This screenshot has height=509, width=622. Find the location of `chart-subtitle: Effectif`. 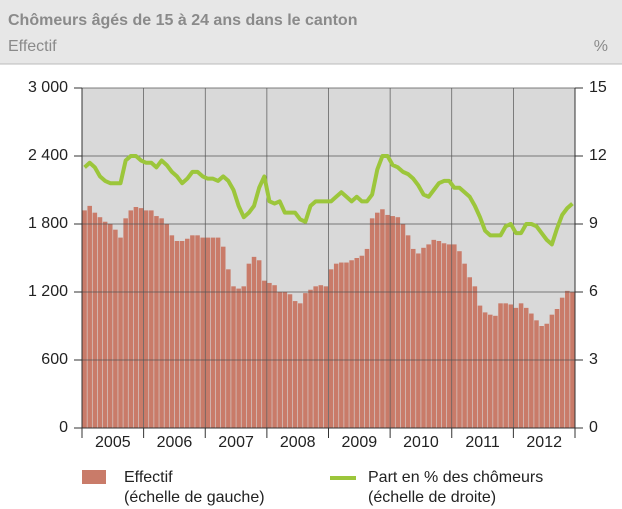

chart-subtitle: Effectif is located at coordinates (32, 46).